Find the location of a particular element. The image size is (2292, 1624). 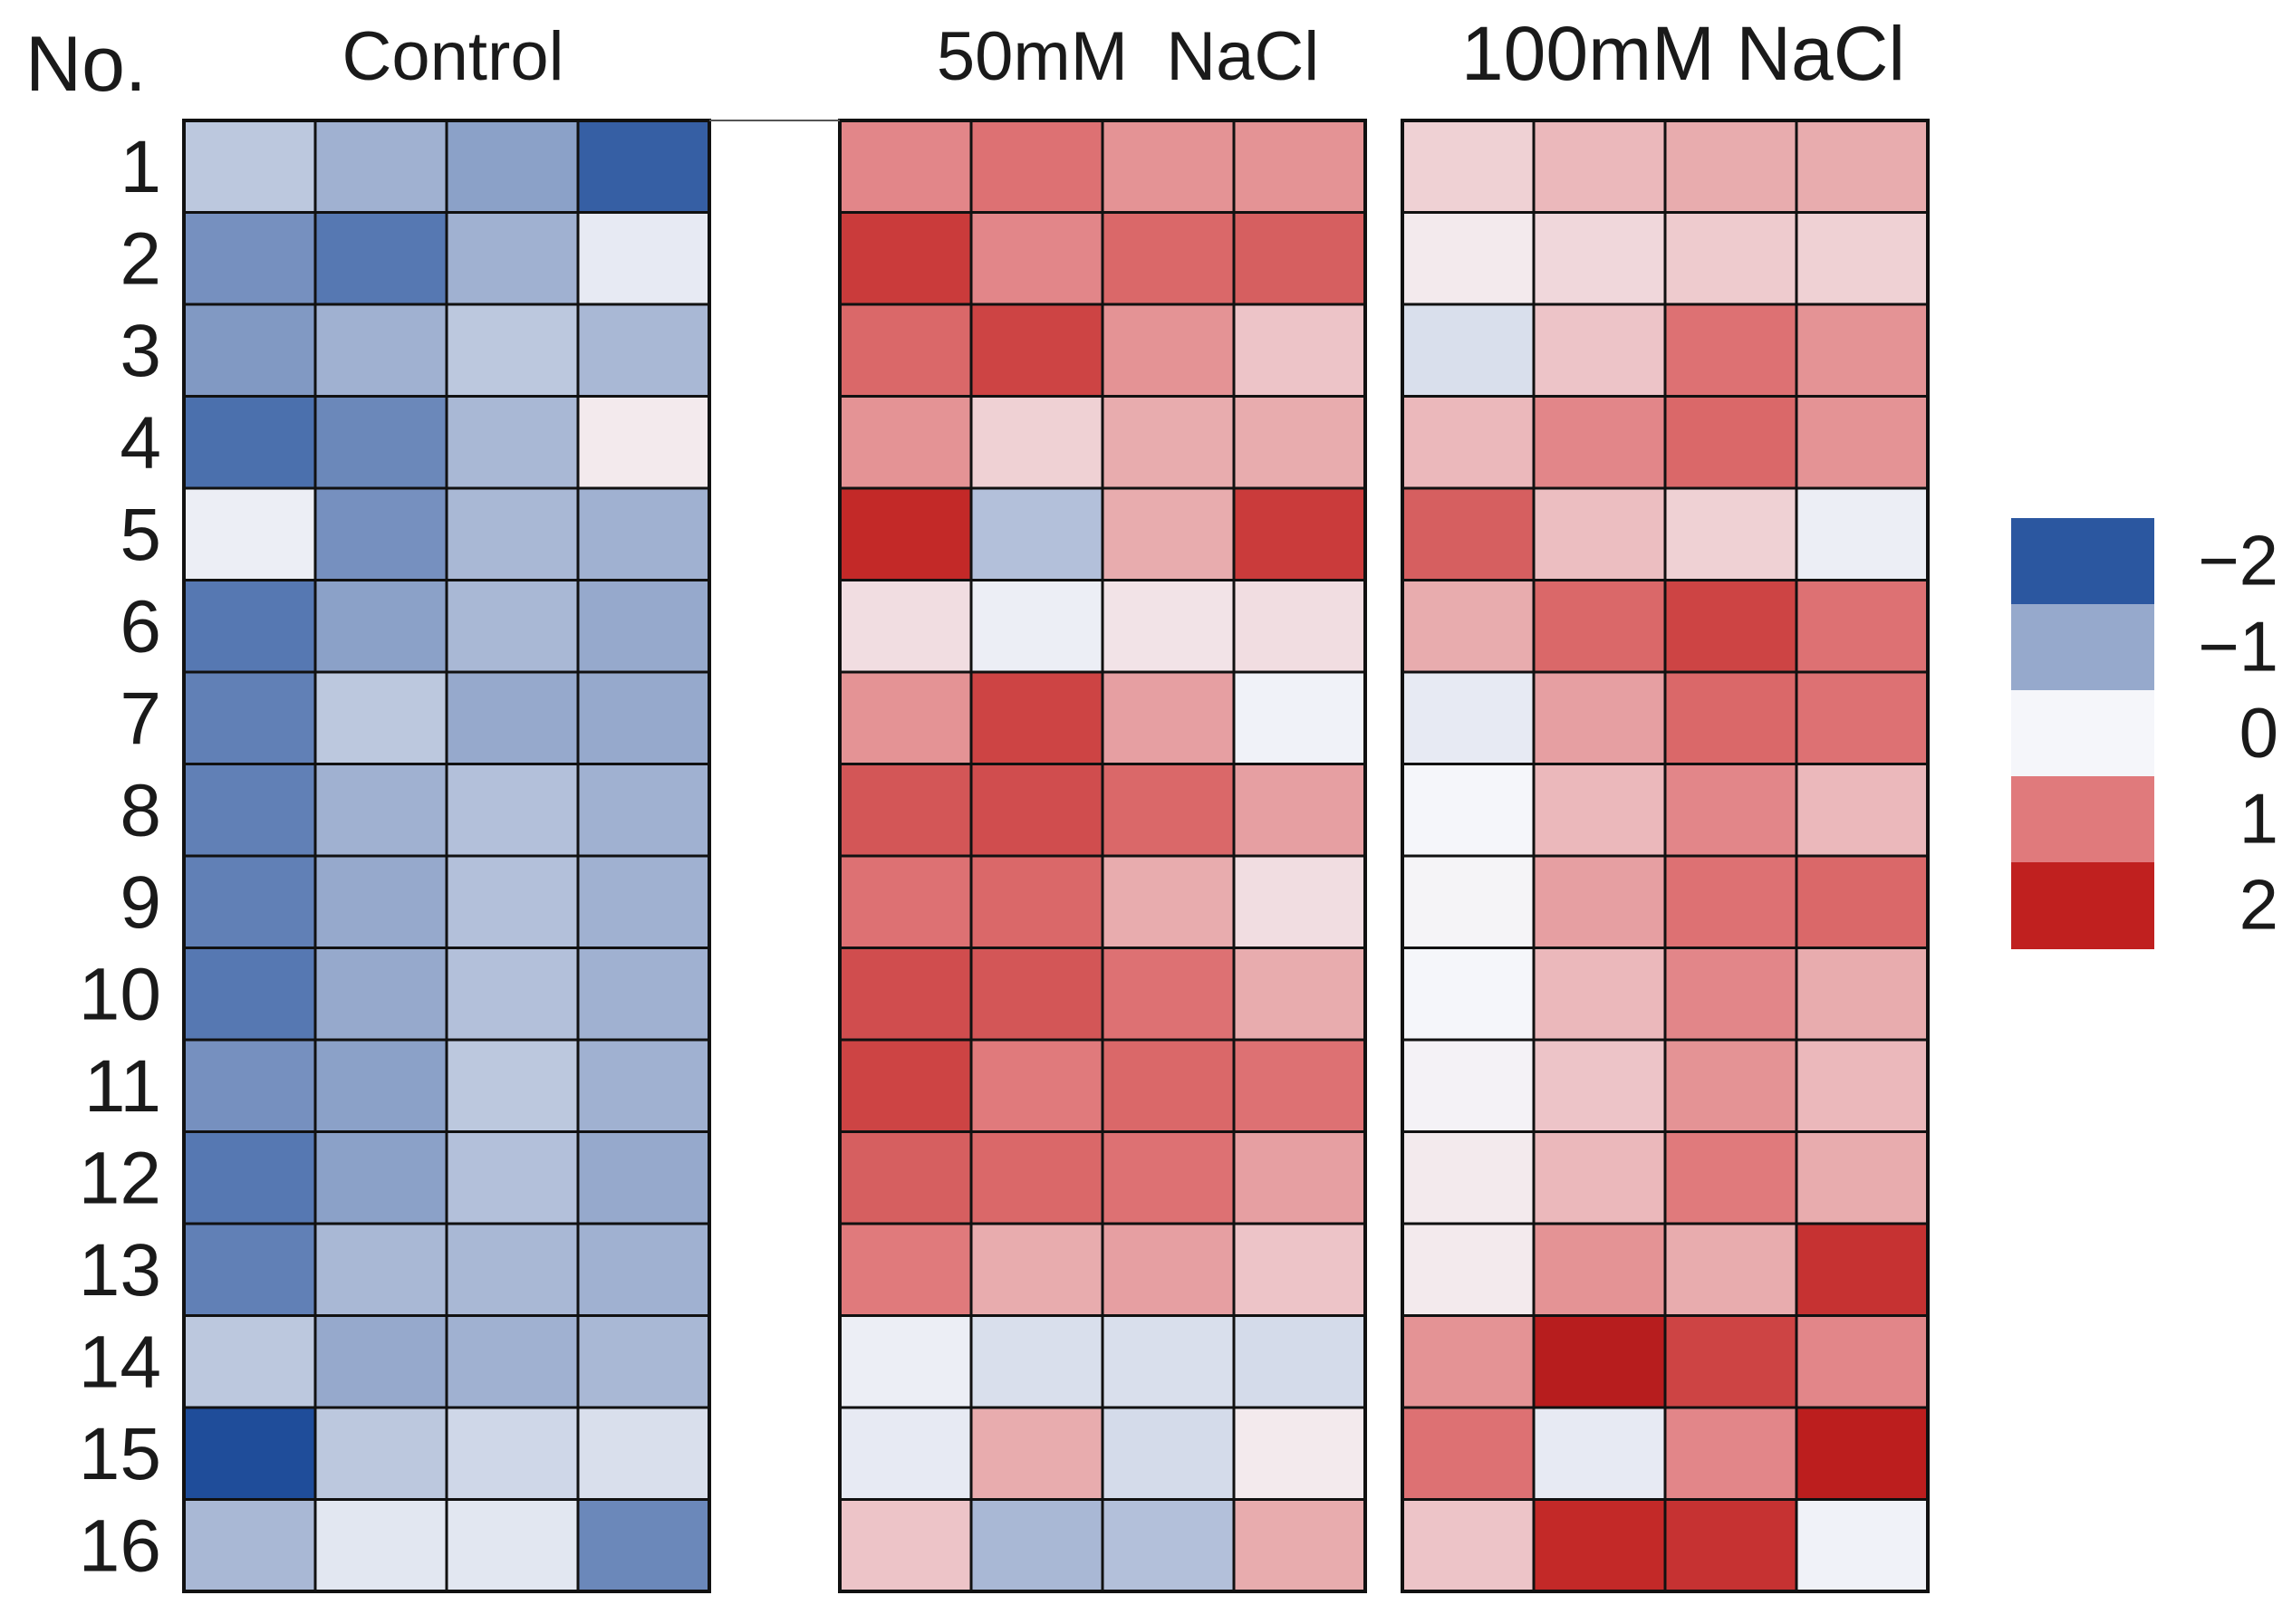

colorbar-tick-label: 0 is located at coordinates (2258, 733).